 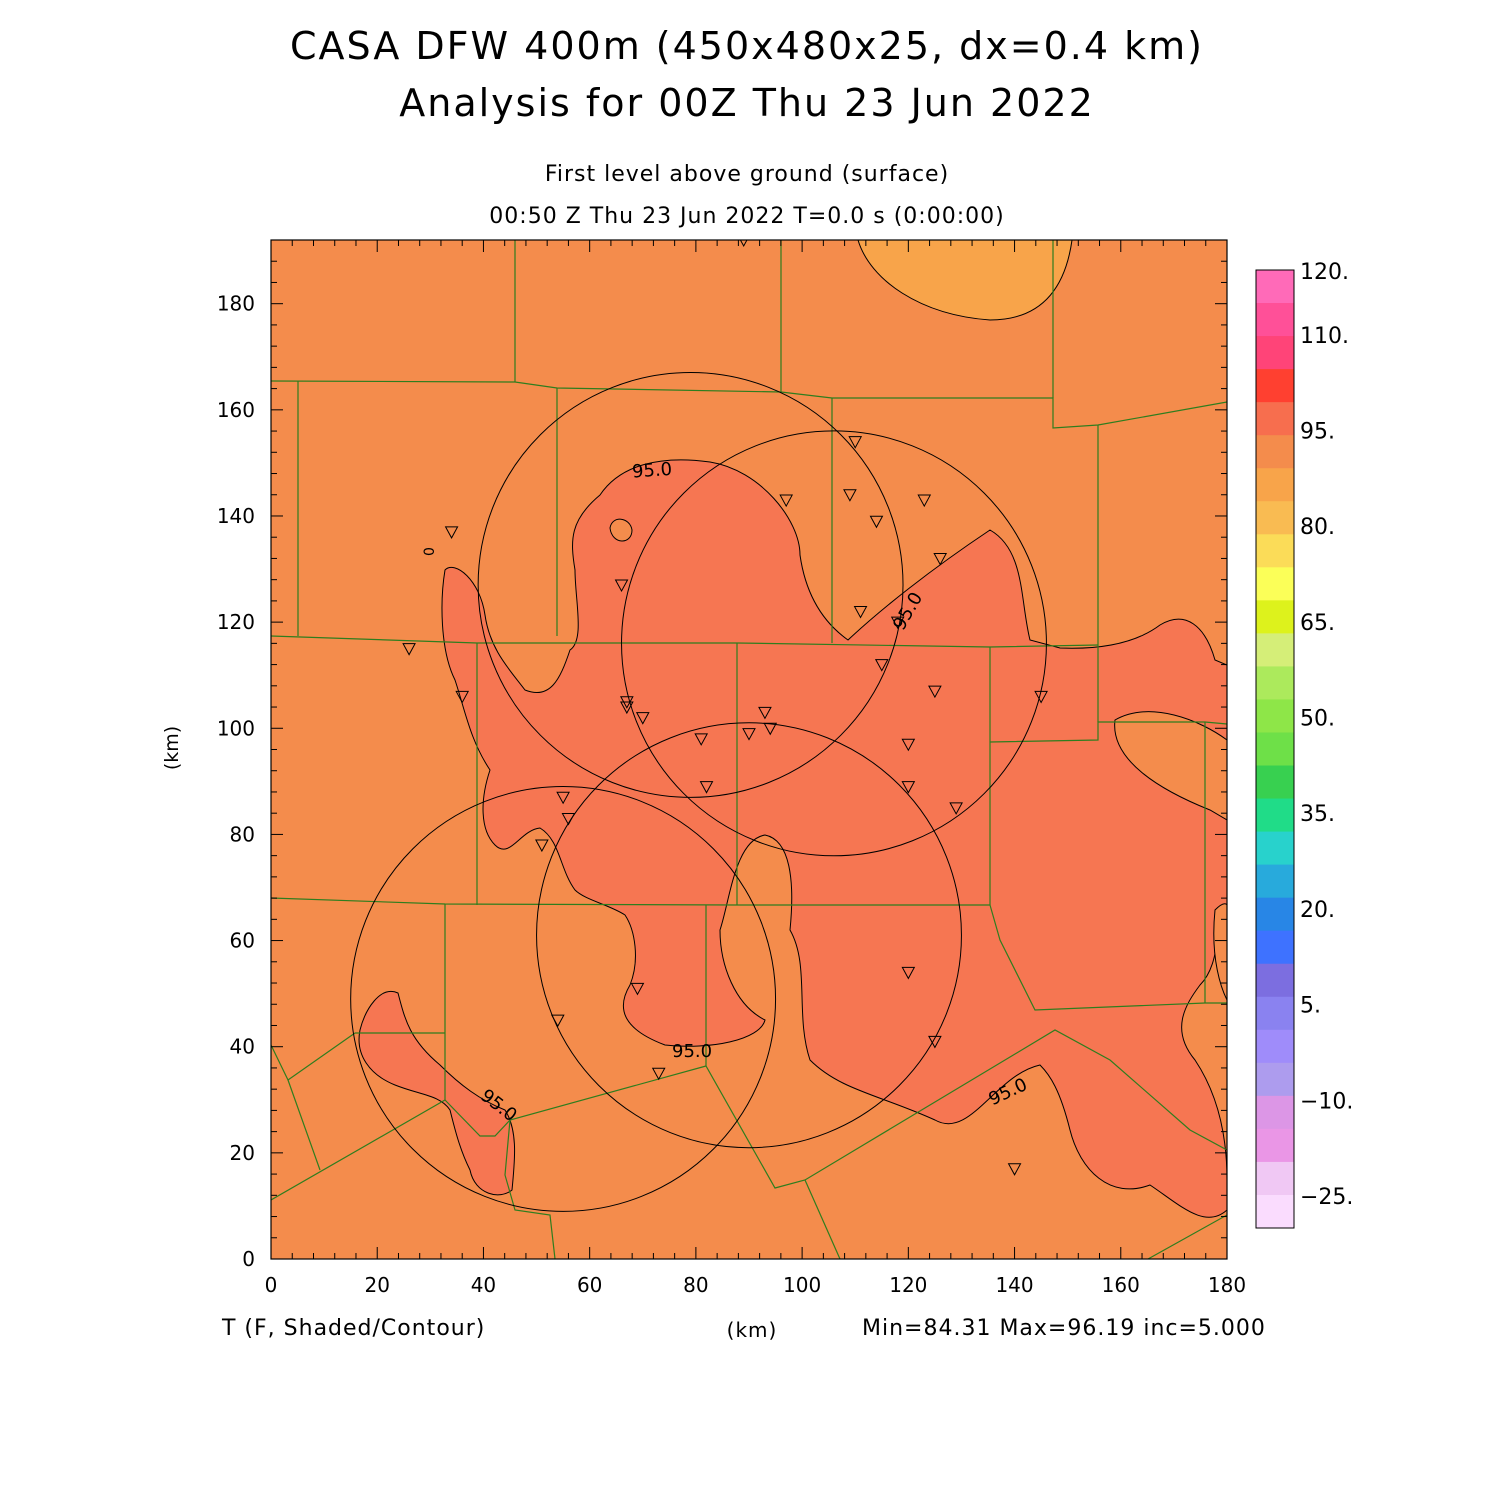 I want to click on colorbar-frame, so click(x=1275, y=749).